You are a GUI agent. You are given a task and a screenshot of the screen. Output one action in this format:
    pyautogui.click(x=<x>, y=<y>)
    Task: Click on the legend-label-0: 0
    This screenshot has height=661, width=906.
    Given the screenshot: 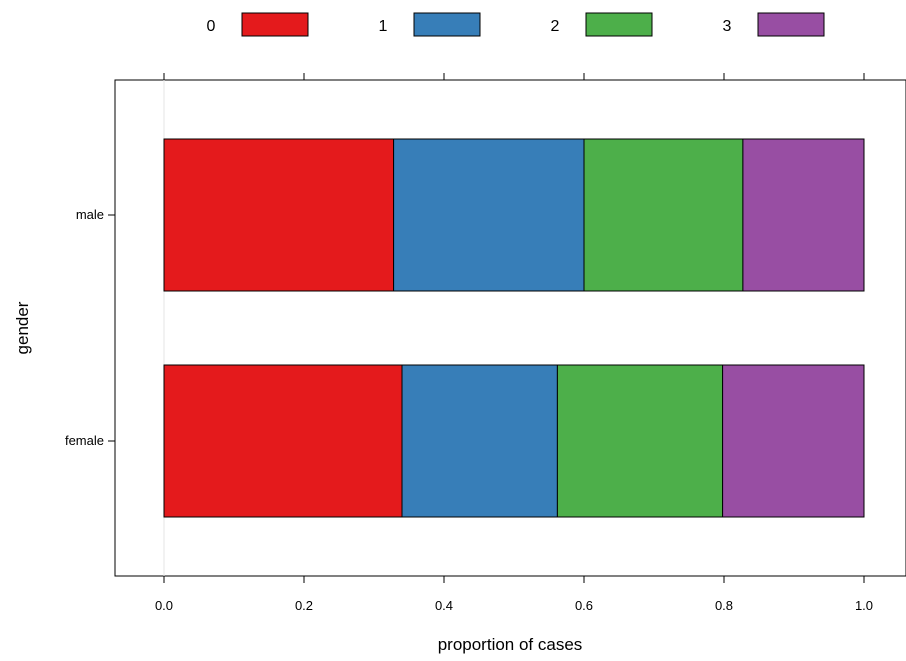 What is the action you would take?
    pyautogui.click(x=211, y=26)
    